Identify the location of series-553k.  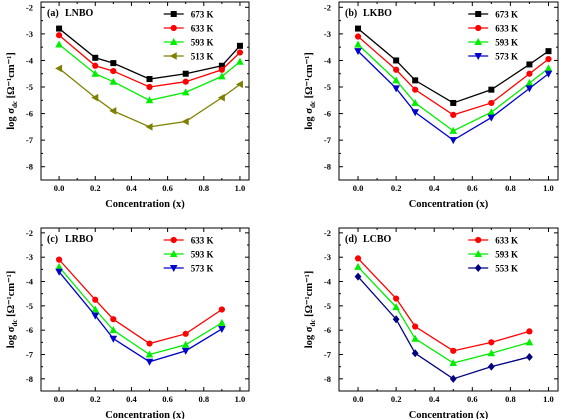
(443, 327).